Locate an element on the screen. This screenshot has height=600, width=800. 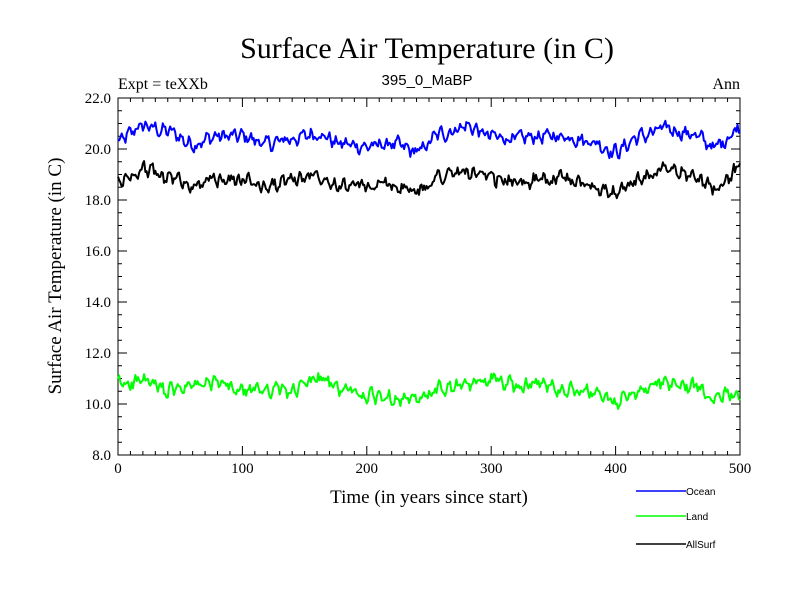
chart-subtitle: 395_0_MaBP is located at coordinates (427, 80).